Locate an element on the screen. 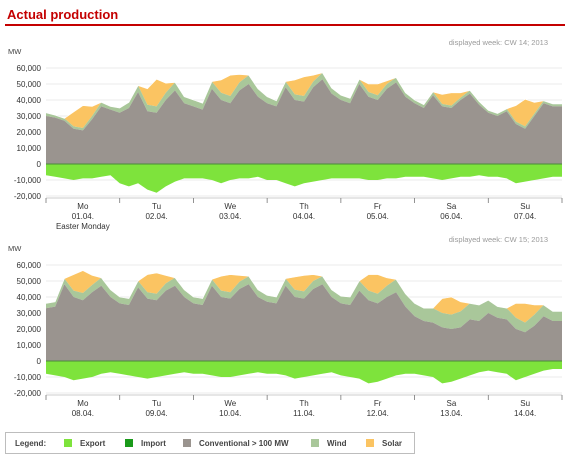  legend-swatch-export is located at coordinates (68, 443).